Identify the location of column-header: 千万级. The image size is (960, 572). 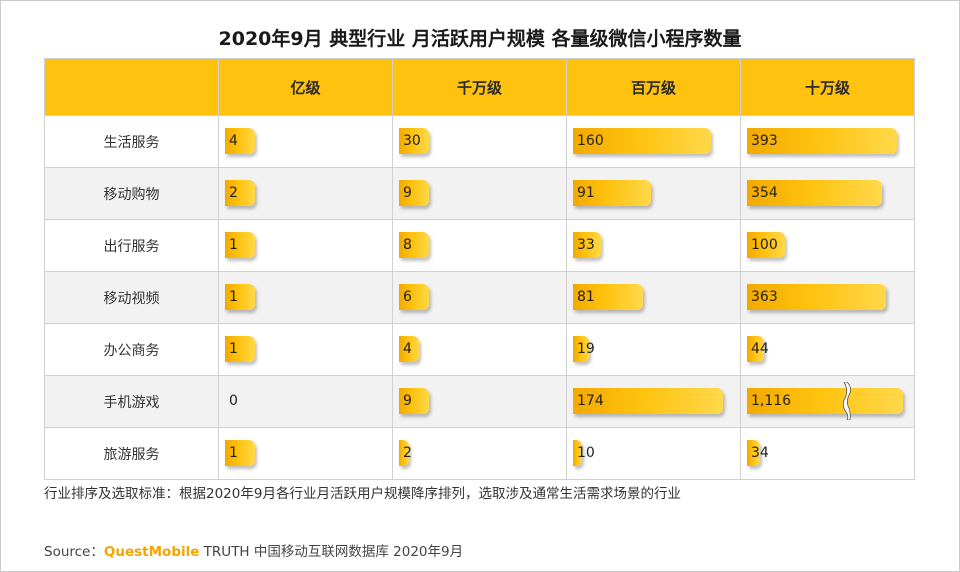
(479, 87).